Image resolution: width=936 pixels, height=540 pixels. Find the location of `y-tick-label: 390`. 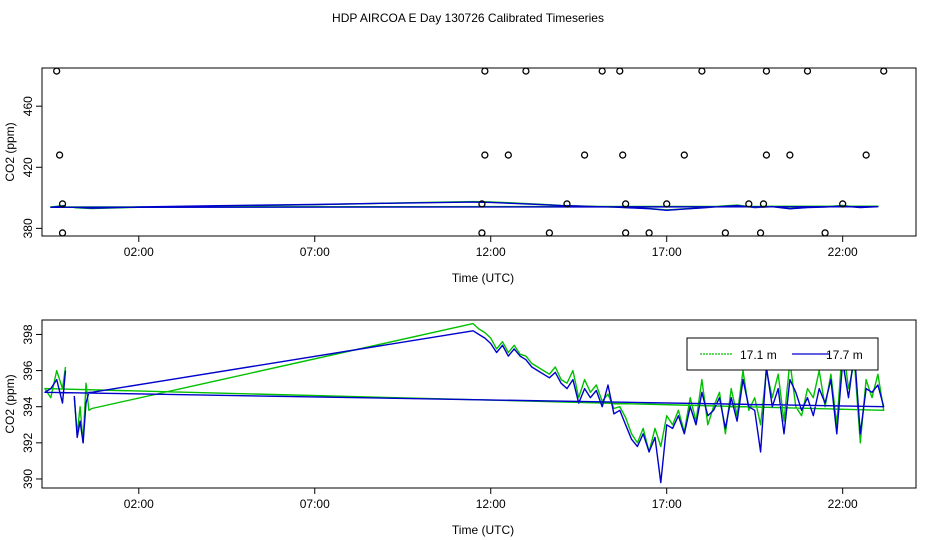

y-tick-label: 390 is located at coordinates (28, 479).